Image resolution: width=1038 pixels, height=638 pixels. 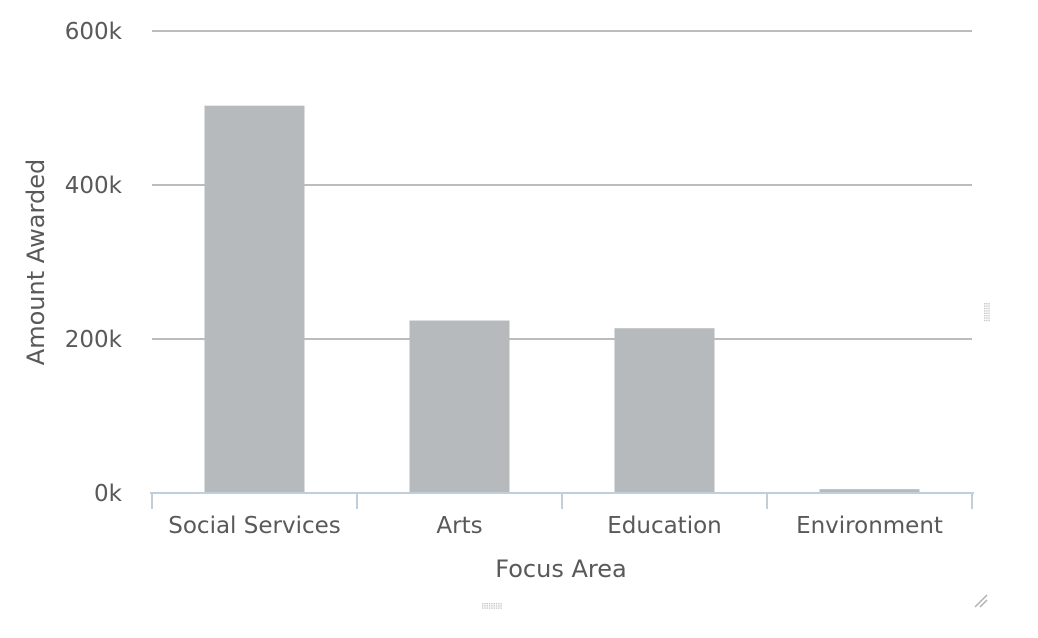 I want to click on y-tick-label: 400k, so click(x=94, y=186).